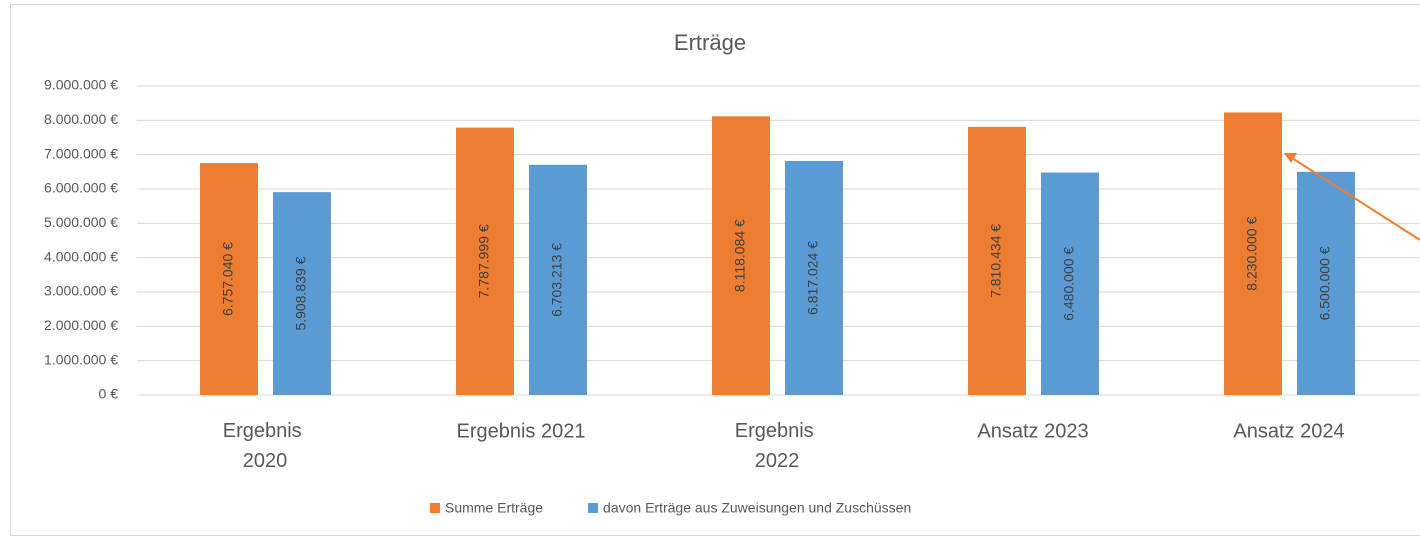 The image size is (1420, 540). Describe the element at coordinates (81, 256) in the screenshot. I see `y-tick-label: 4.000.000 €` at that location.